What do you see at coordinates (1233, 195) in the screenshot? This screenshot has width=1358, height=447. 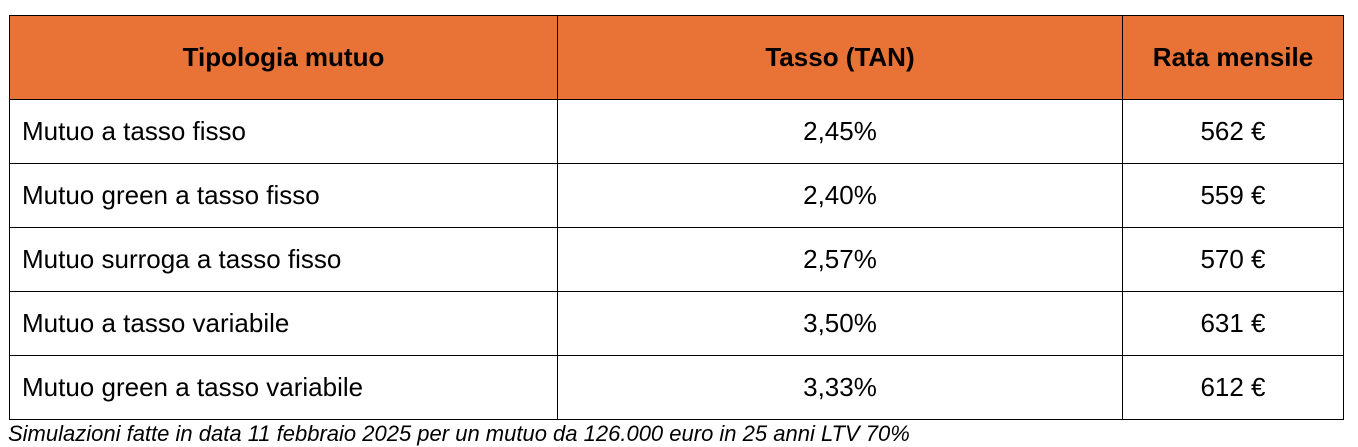 I see `payment-cell: 559 €` at bounding box center [1233, 195].